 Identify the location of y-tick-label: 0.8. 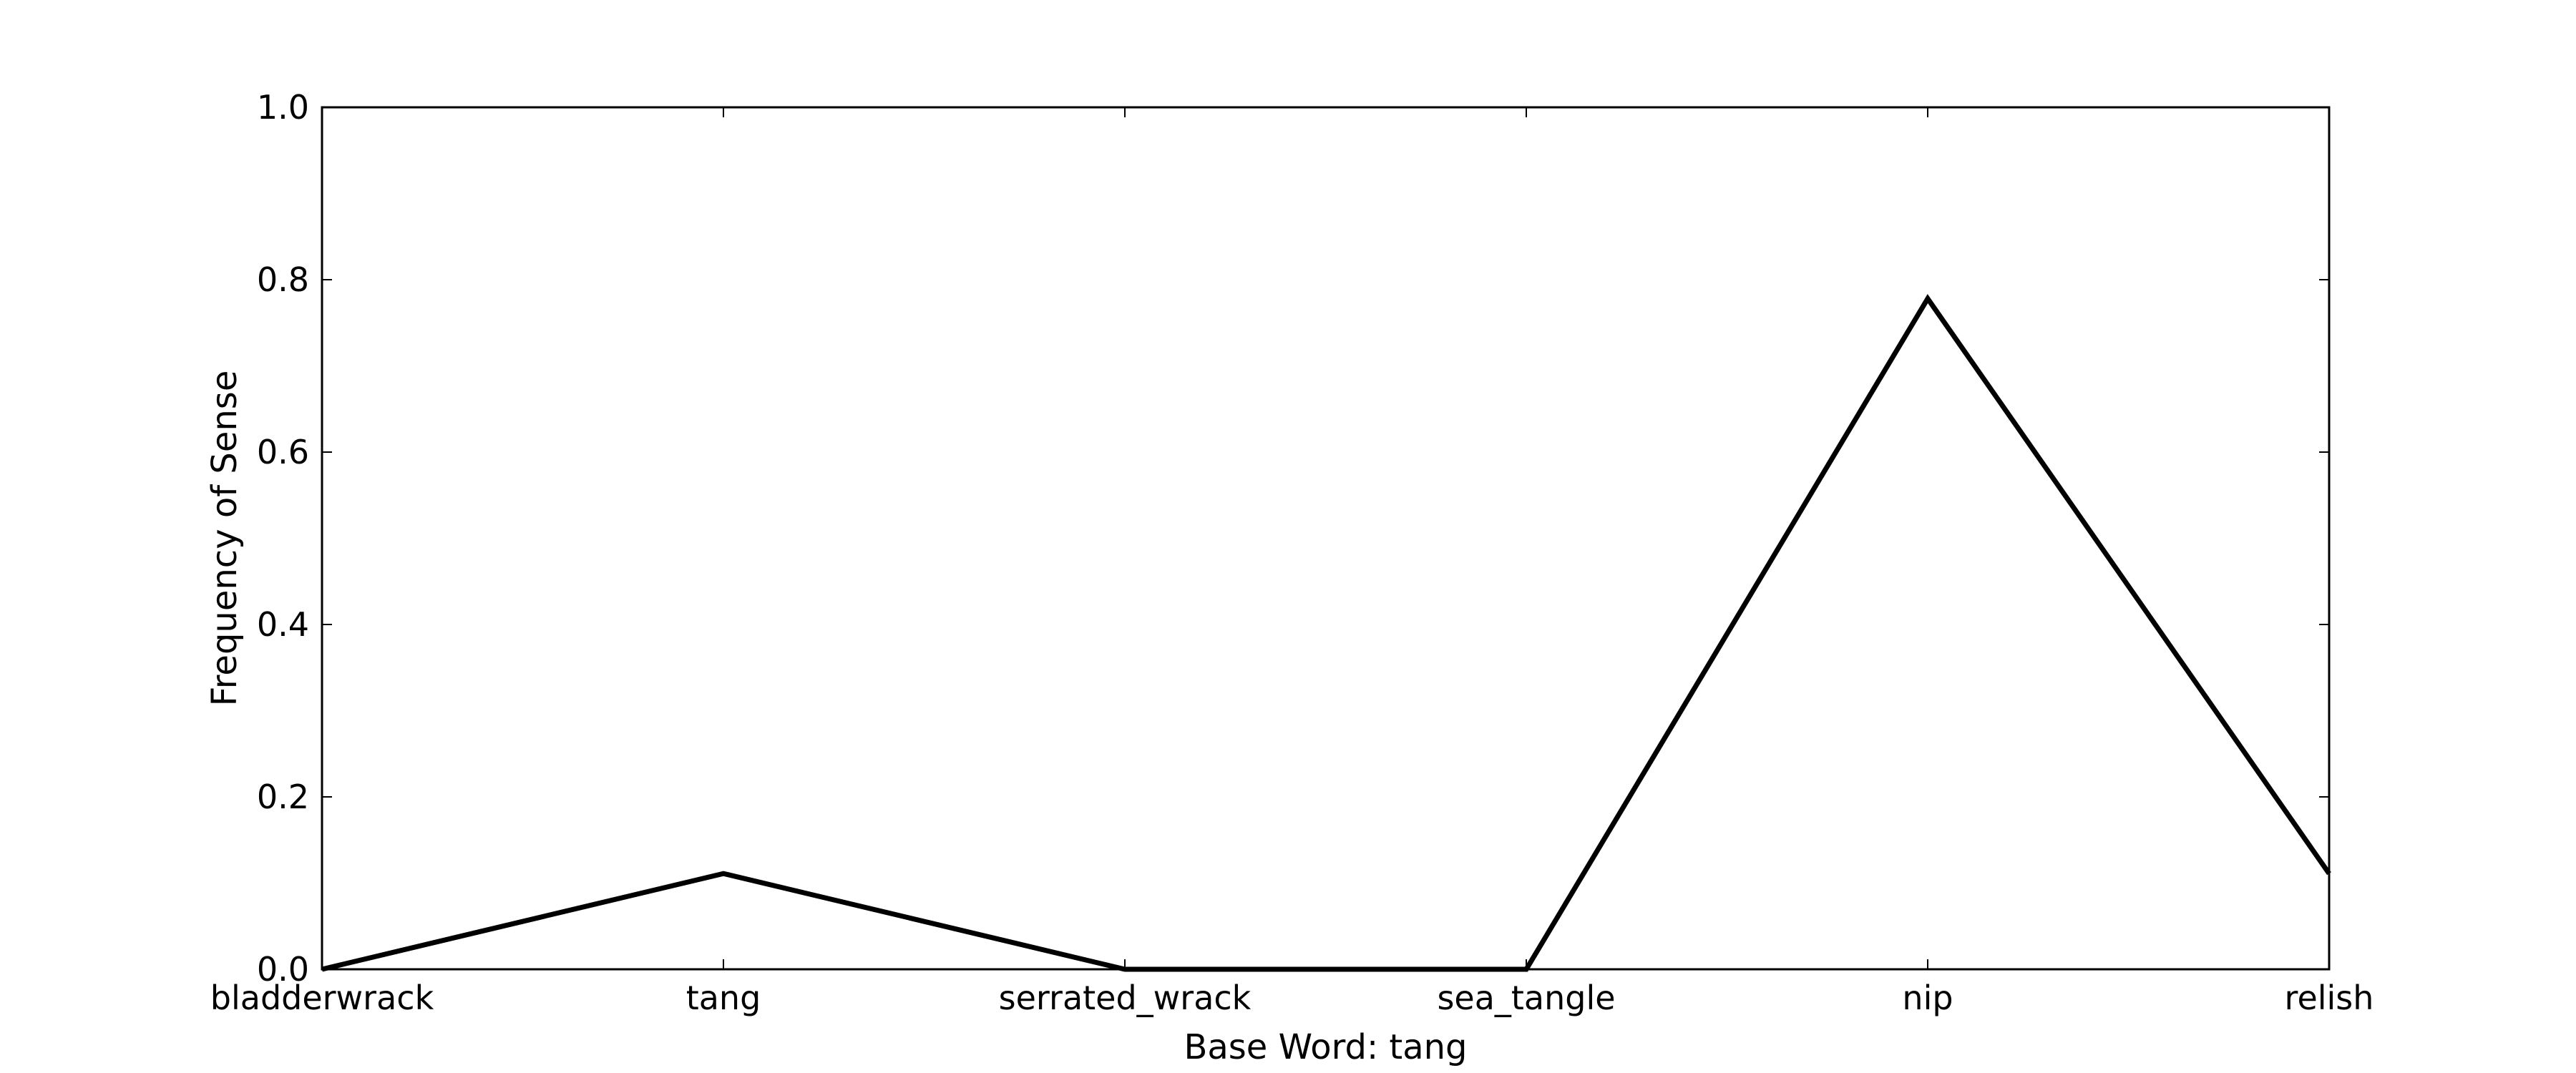
(283, 279).